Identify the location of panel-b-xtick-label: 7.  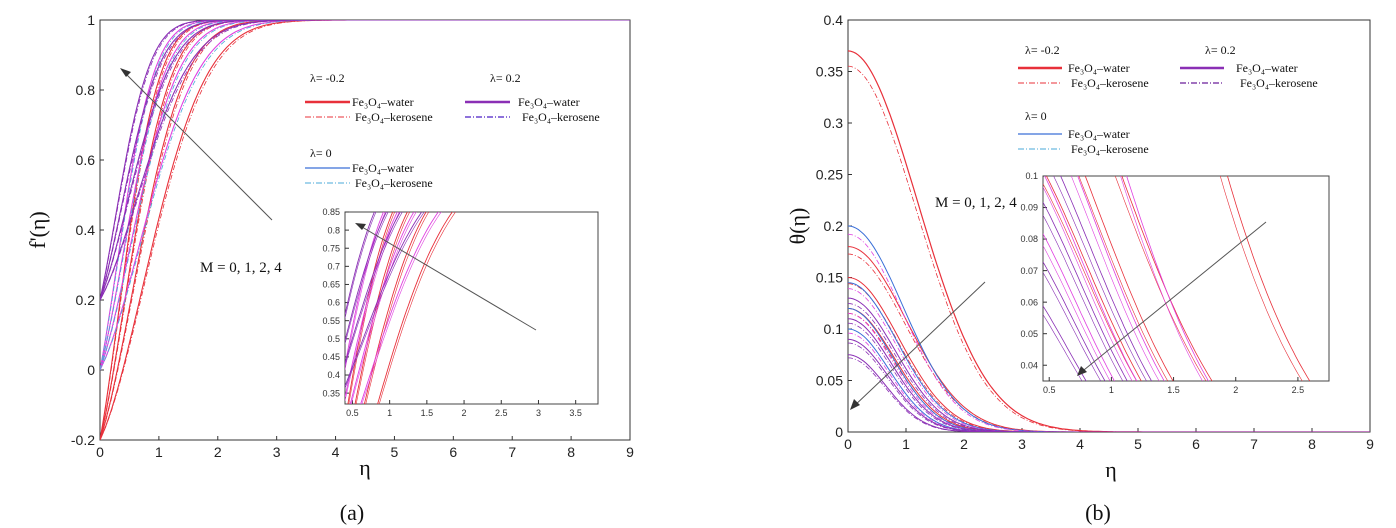
(1254, 444).